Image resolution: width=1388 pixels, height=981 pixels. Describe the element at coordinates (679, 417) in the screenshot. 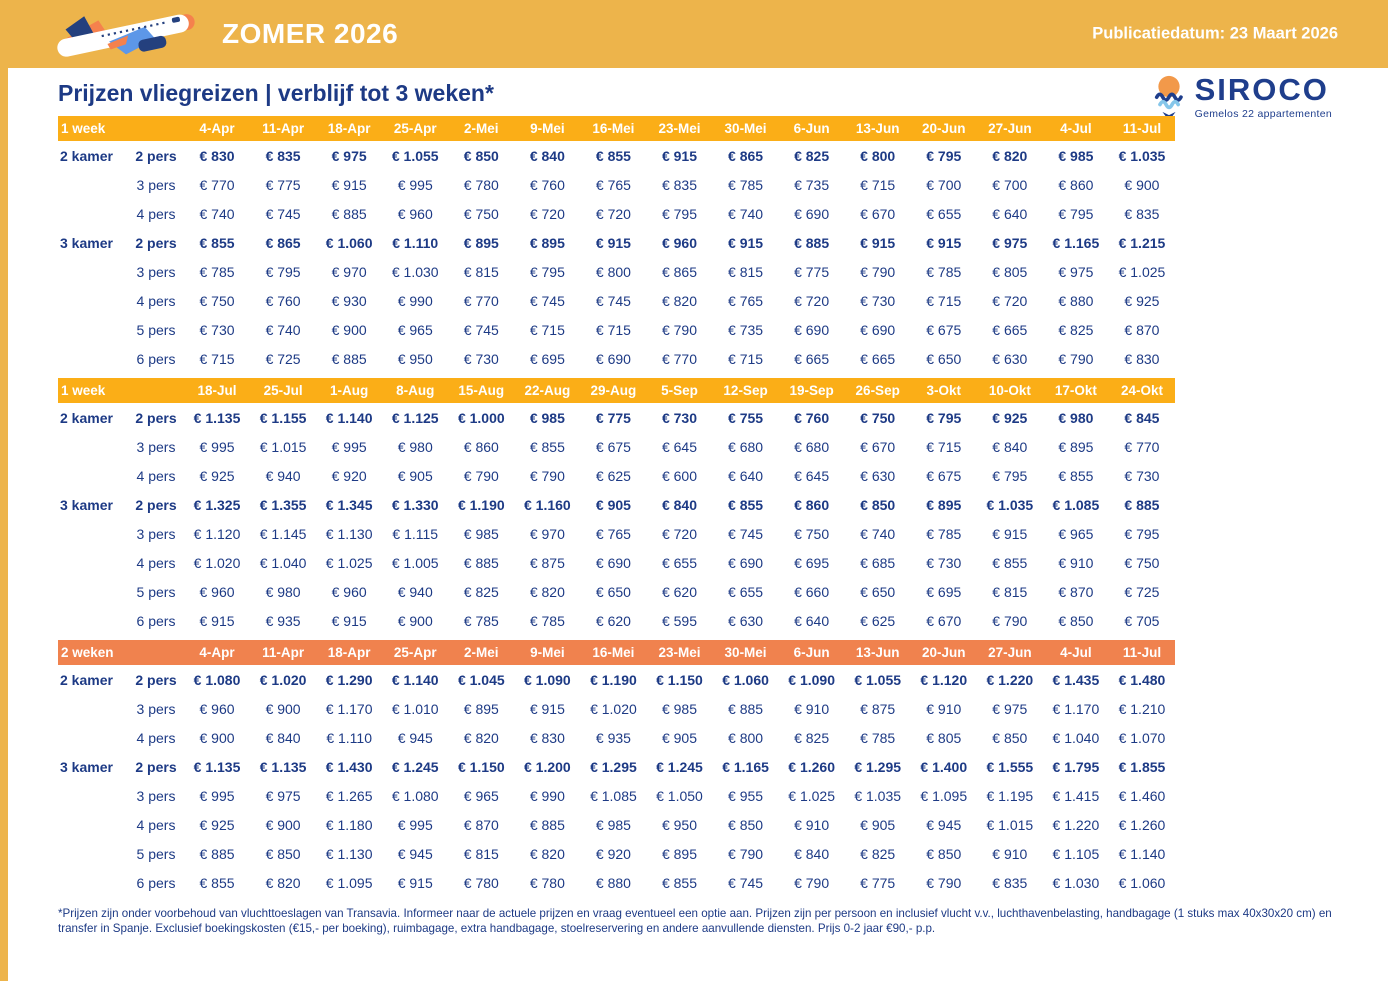

I see `price-cell: € 730` at that location.